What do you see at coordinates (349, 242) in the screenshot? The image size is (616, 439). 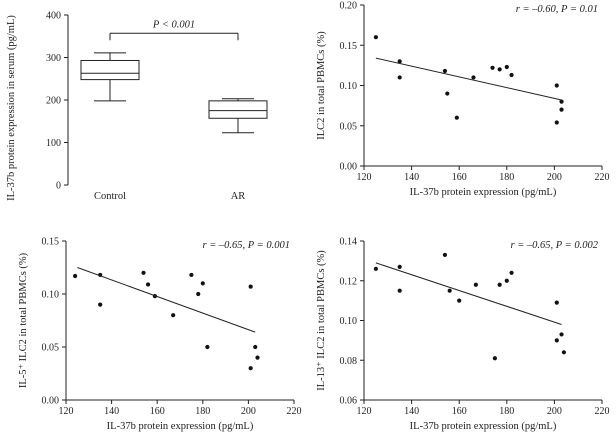 I see `panel-d-y-tick-label: 0.14` at bounding box center [349, 242].